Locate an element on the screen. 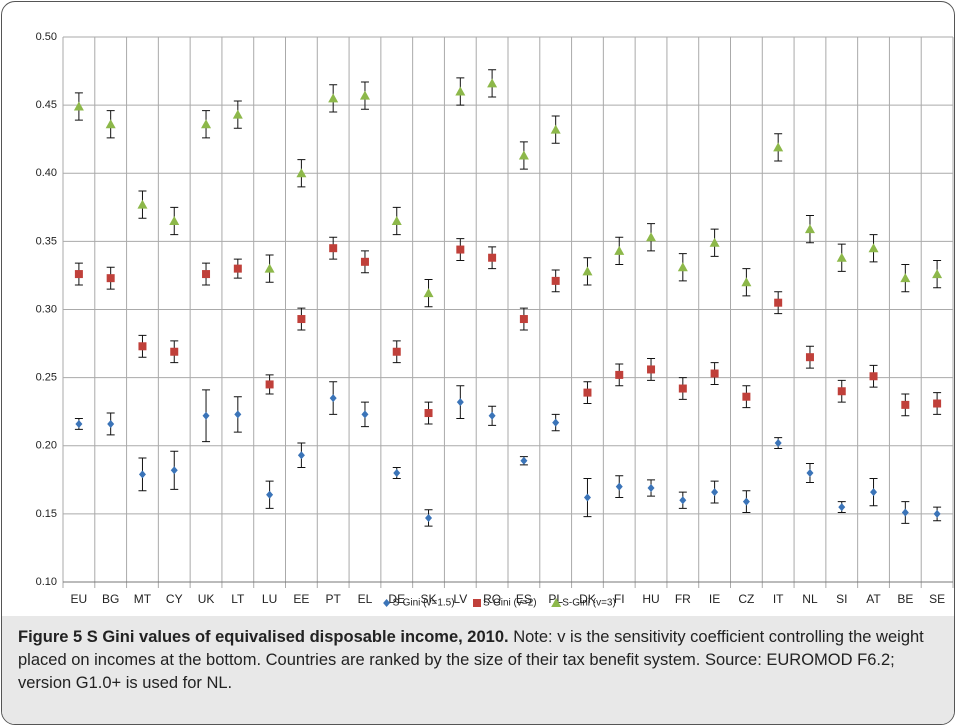  x-tick-label: BG is located at coordinates (110, 599).